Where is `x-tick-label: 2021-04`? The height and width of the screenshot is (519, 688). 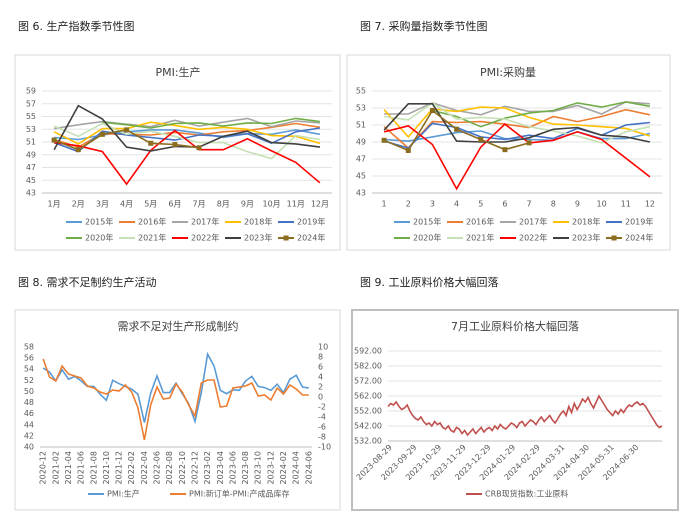 x-tick-label: 2021-04 is located at coordinates (68, 467).